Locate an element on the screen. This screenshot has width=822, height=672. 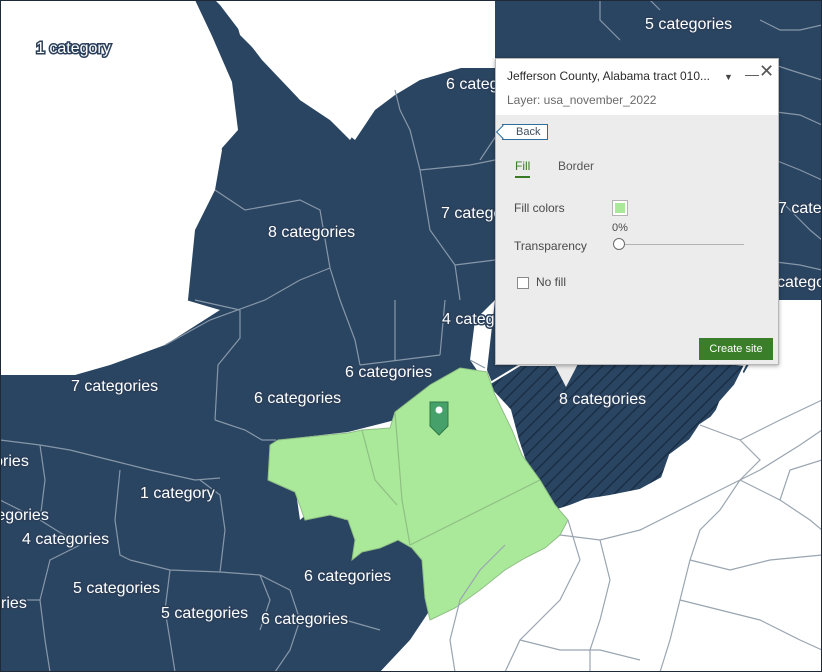
close-icon: ✕ is located at coordinates (767, 71).